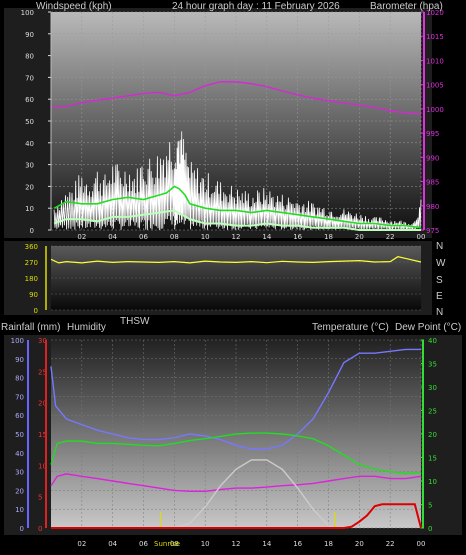 This screenshot has width=466, height=555. I want to click on bottom-xtick-18: 18, so click(328, 544).